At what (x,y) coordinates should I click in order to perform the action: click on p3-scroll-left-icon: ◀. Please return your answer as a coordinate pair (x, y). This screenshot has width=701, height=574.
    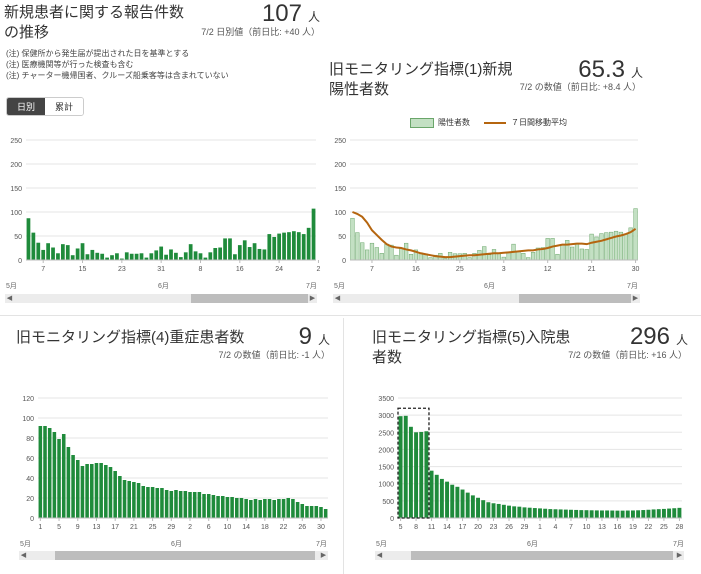
    Looking at the image, I should click on (23, 555).